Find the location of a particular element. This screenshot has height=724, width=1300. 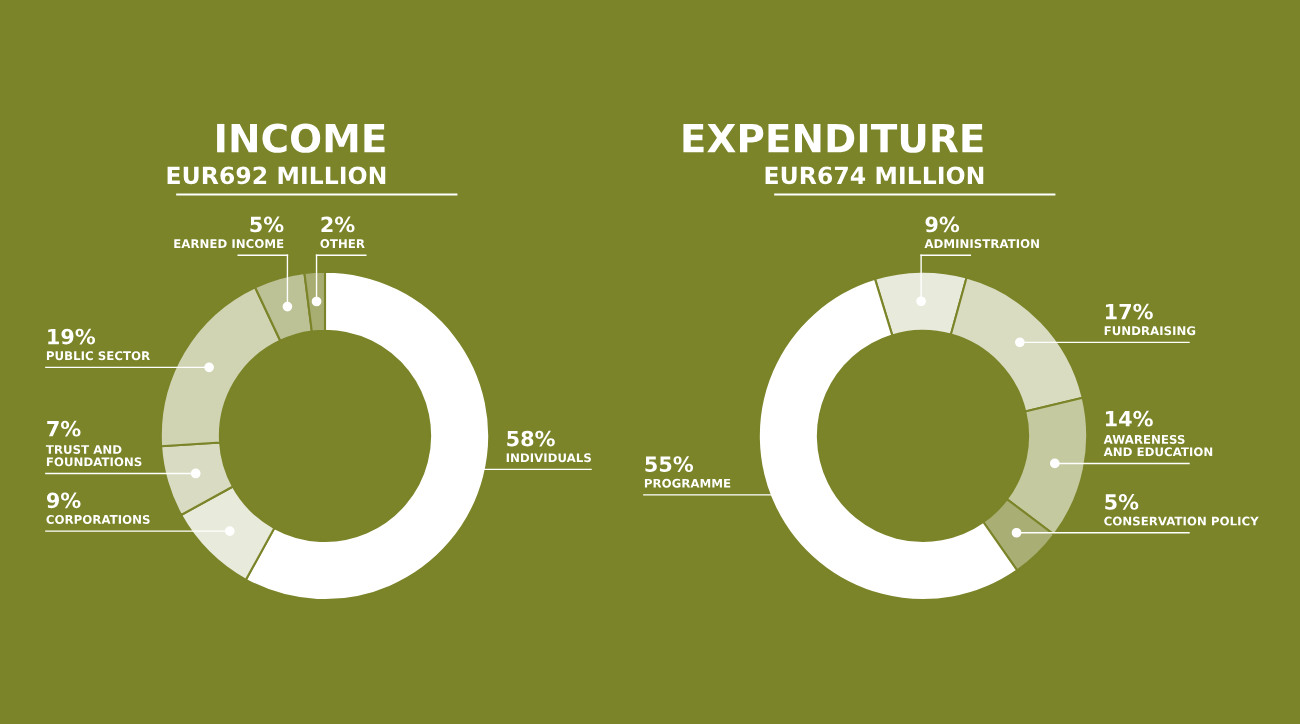

chart-title: EXPENDITURE is located at coordinates (833, 138).